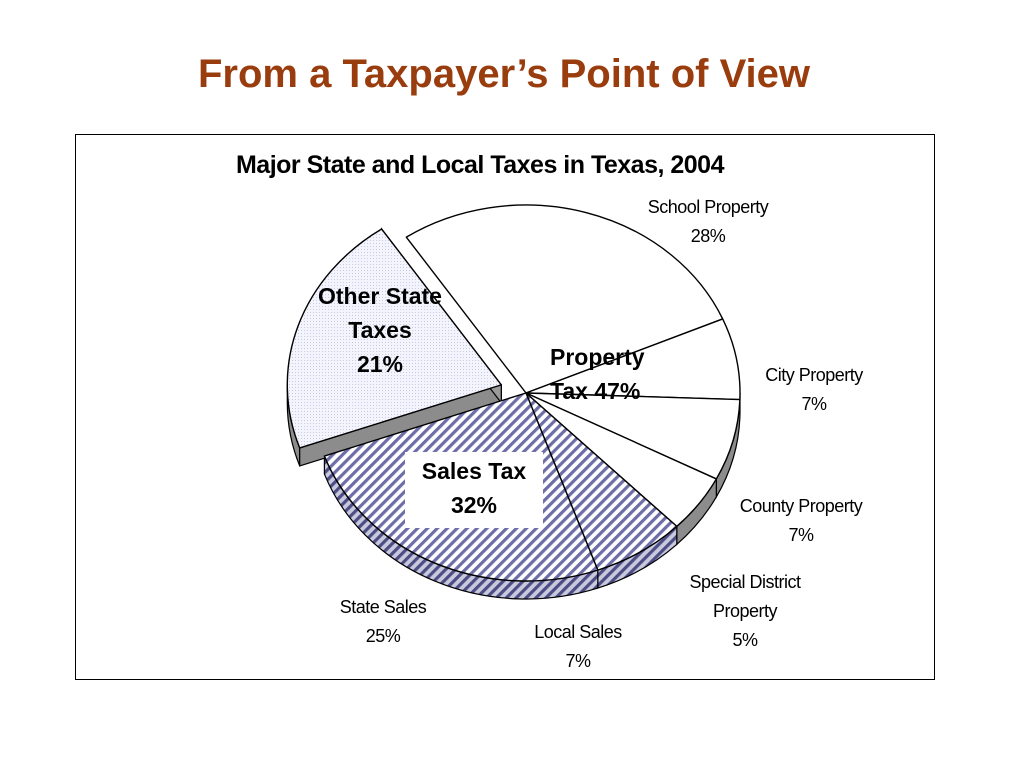 This screenshot has width=1024, height=768. I want to click on slice-label-line: Property, so click(745, 611).